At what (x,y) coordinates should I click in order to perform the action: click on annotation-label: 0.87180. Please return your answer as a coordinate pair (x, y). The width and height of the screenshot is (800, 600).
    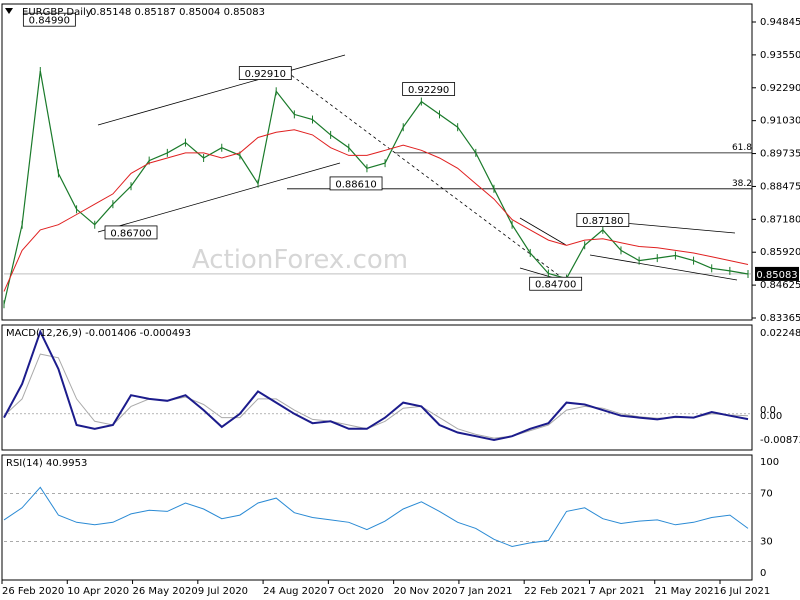
    Looking at the image, I should click on (602, 221).